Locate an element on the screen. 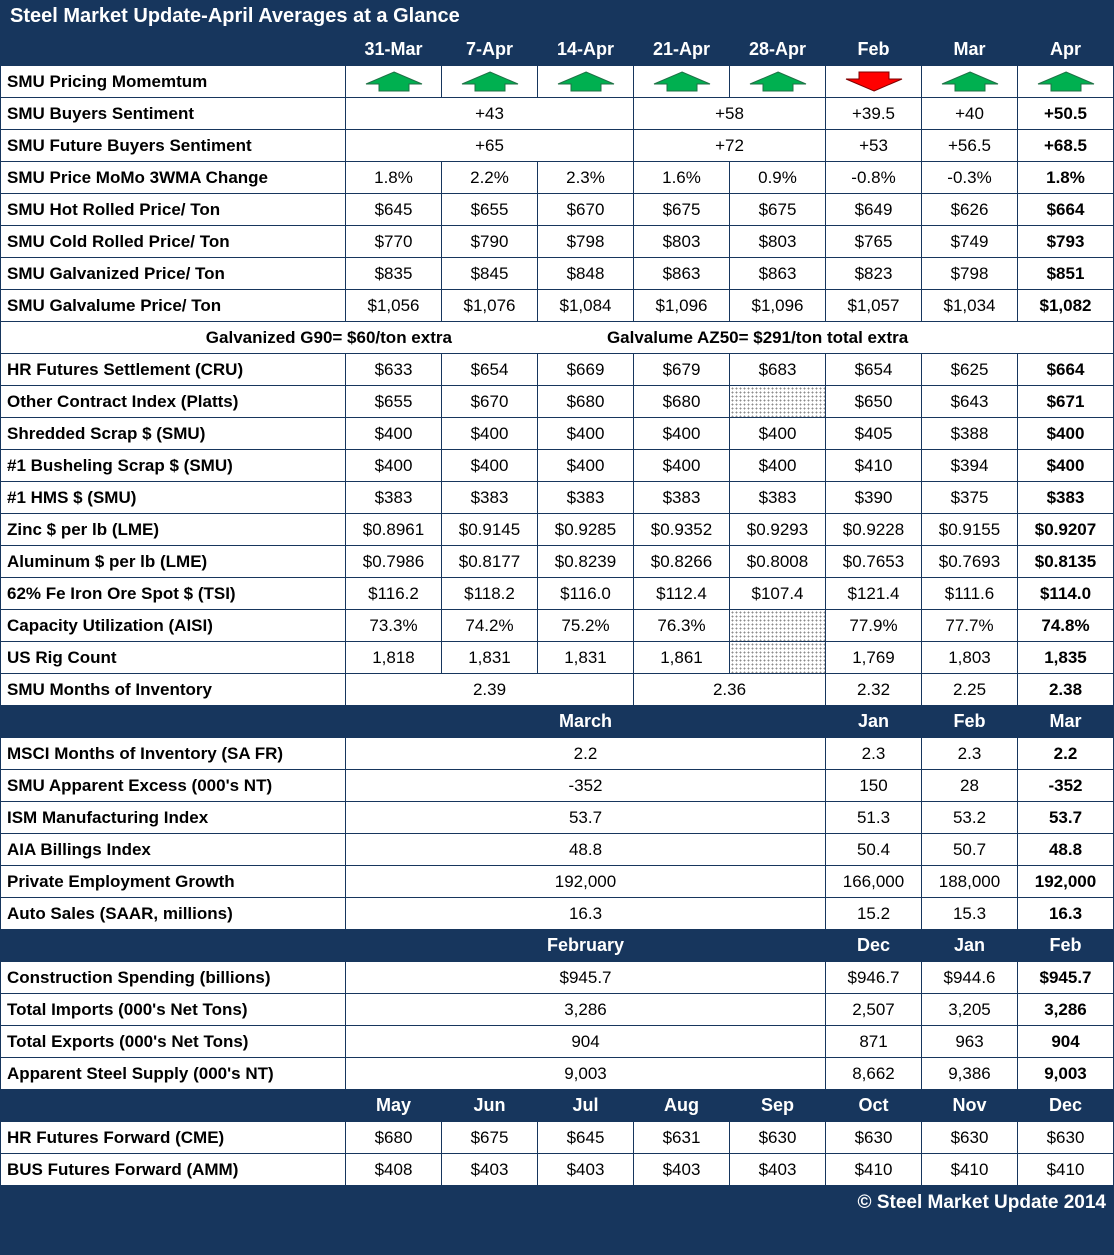  column-header: Feb is located at coordinates (873, 49).